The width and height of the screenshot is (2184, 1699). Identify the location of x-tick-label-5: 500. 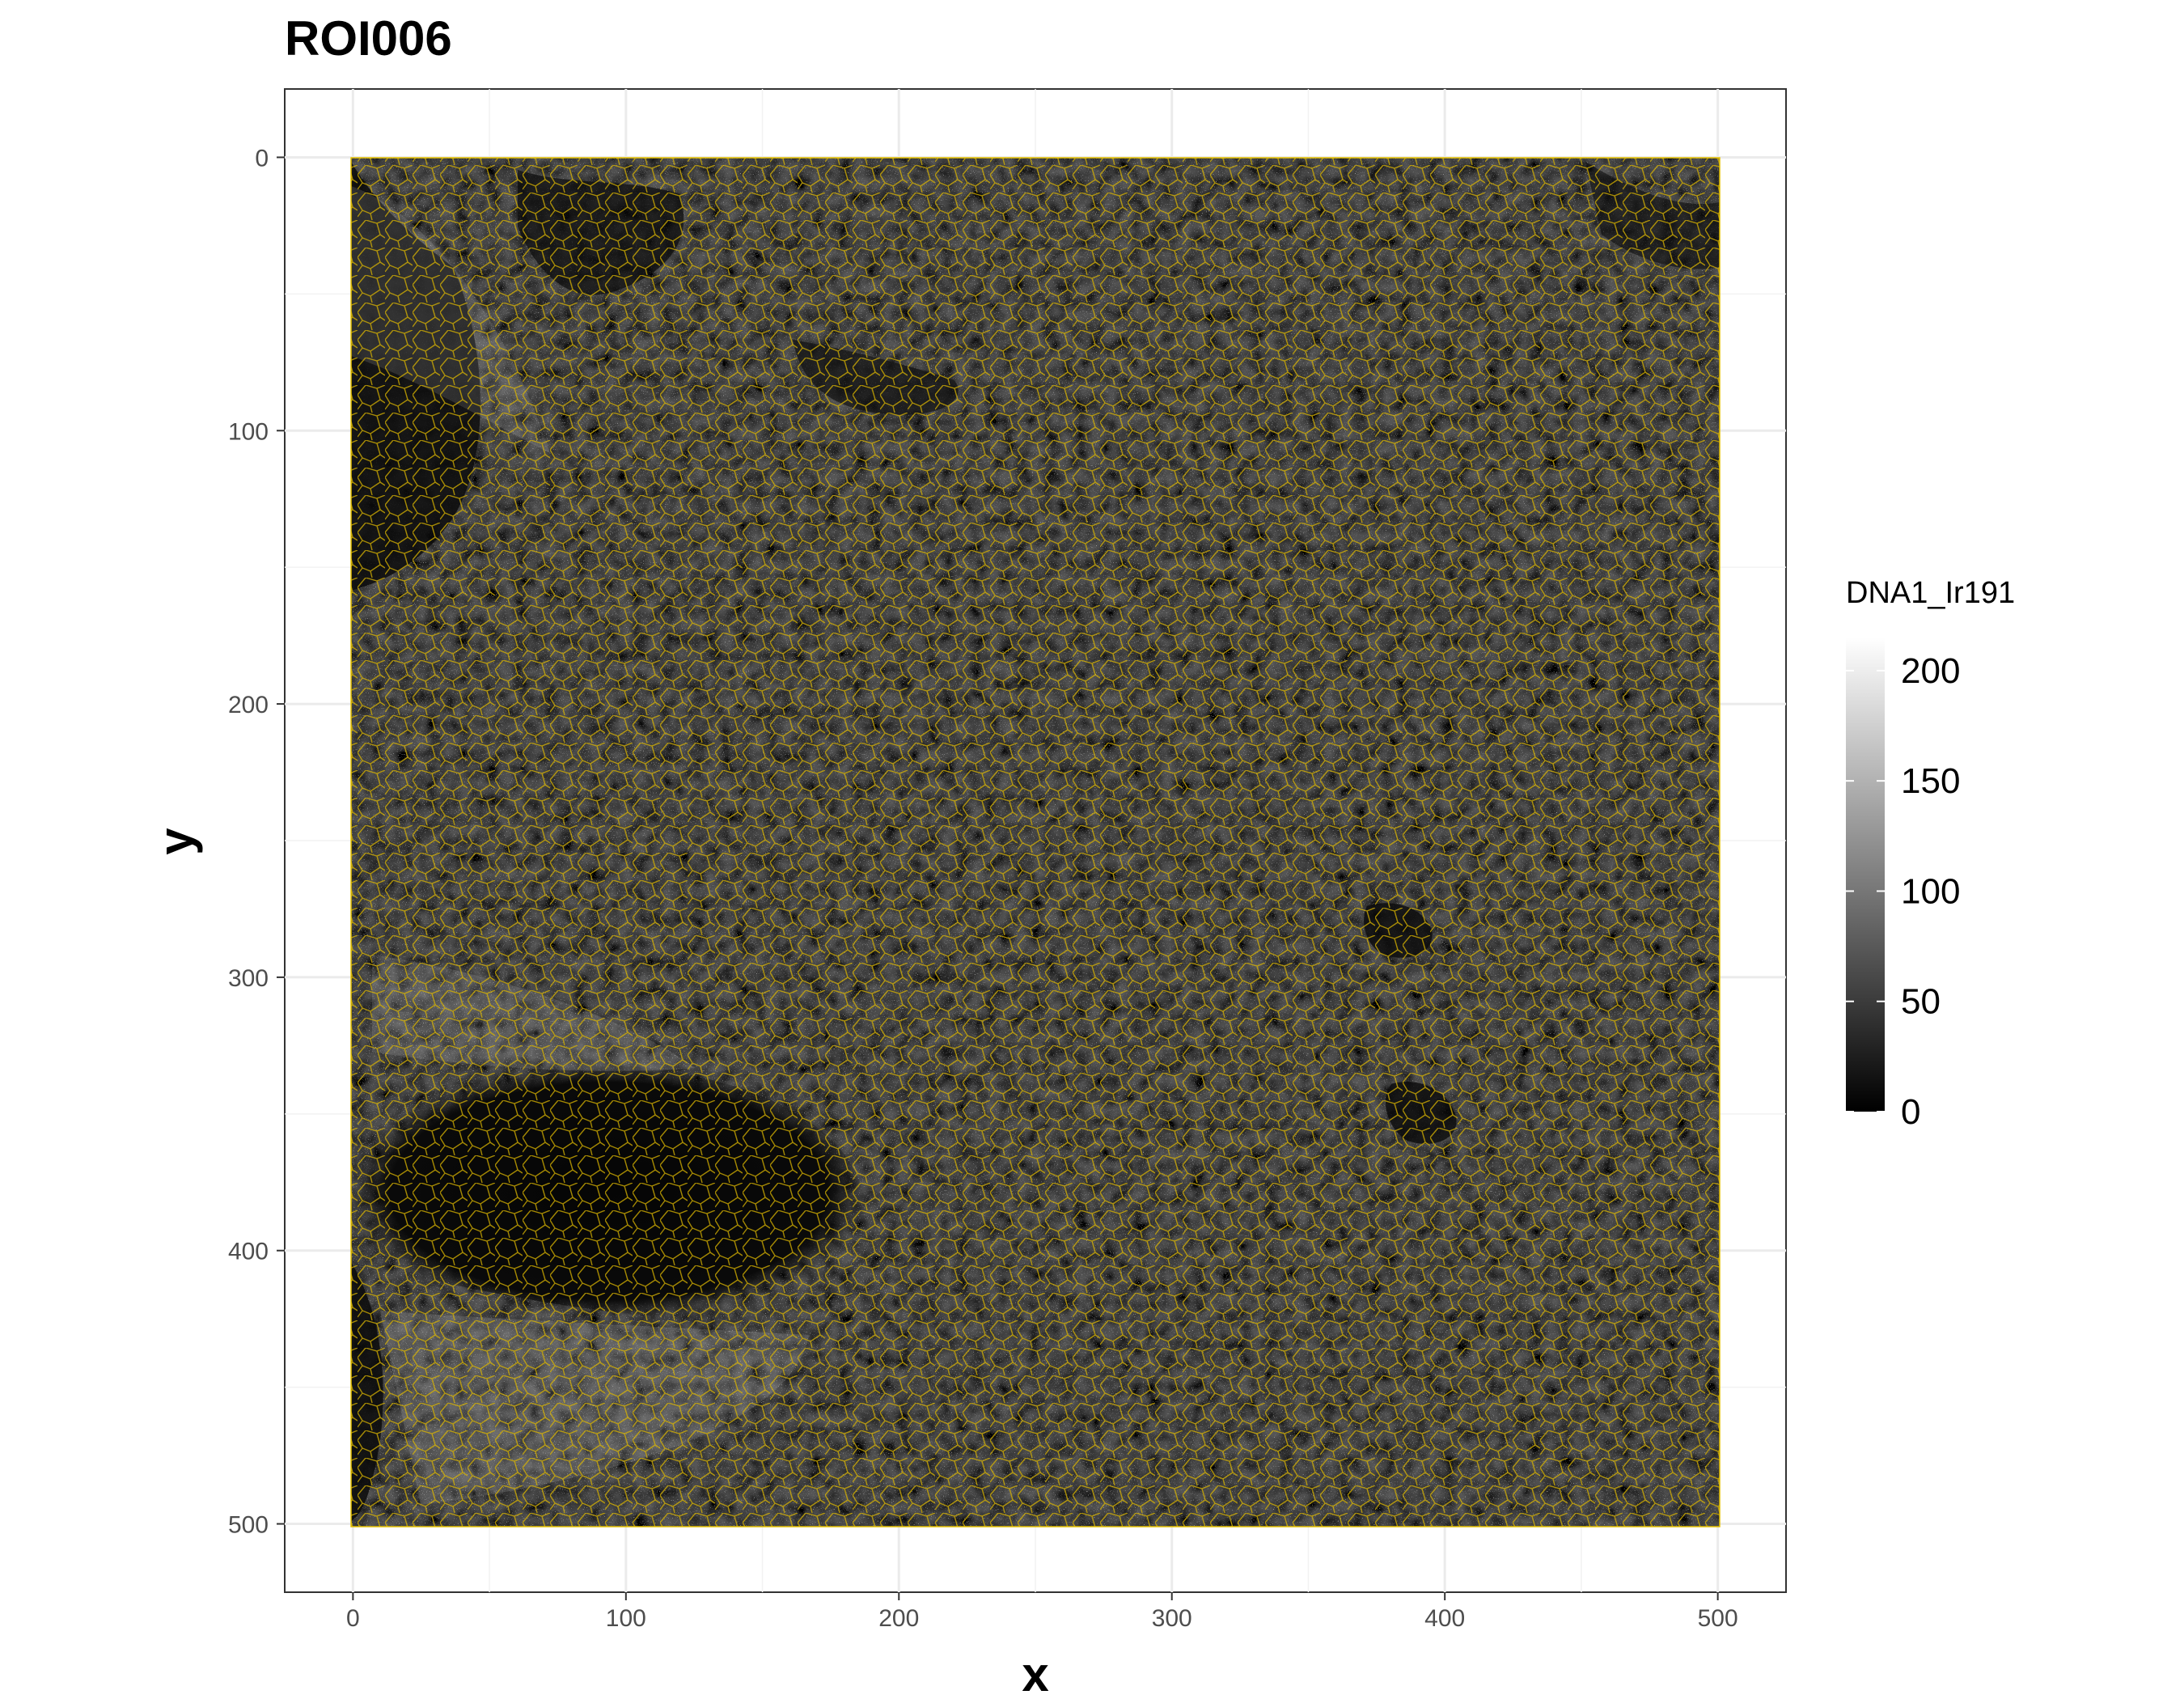
(1718, 1618).